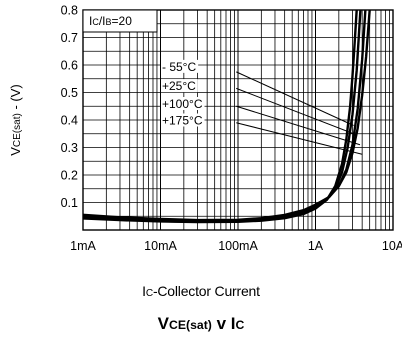 This screenshot has height=342, width=402. What do you see at coordinates (69, 38) in the screenshot?
I see `y-tick-label: 0.7` at bounding box center [69, 38].